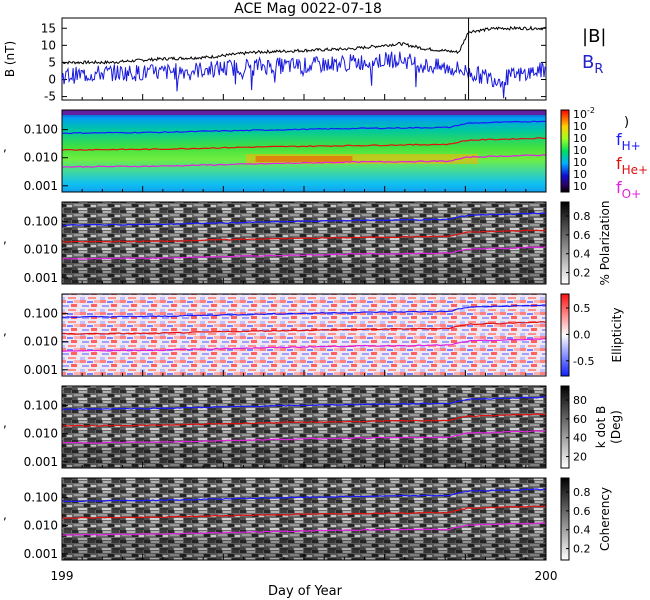 This screenshot has width=650, height=600. What do you see at coordinates (546, 576) in the screenshot?
I see `xtick-label-end: 200` at bounding box center [546, 576].